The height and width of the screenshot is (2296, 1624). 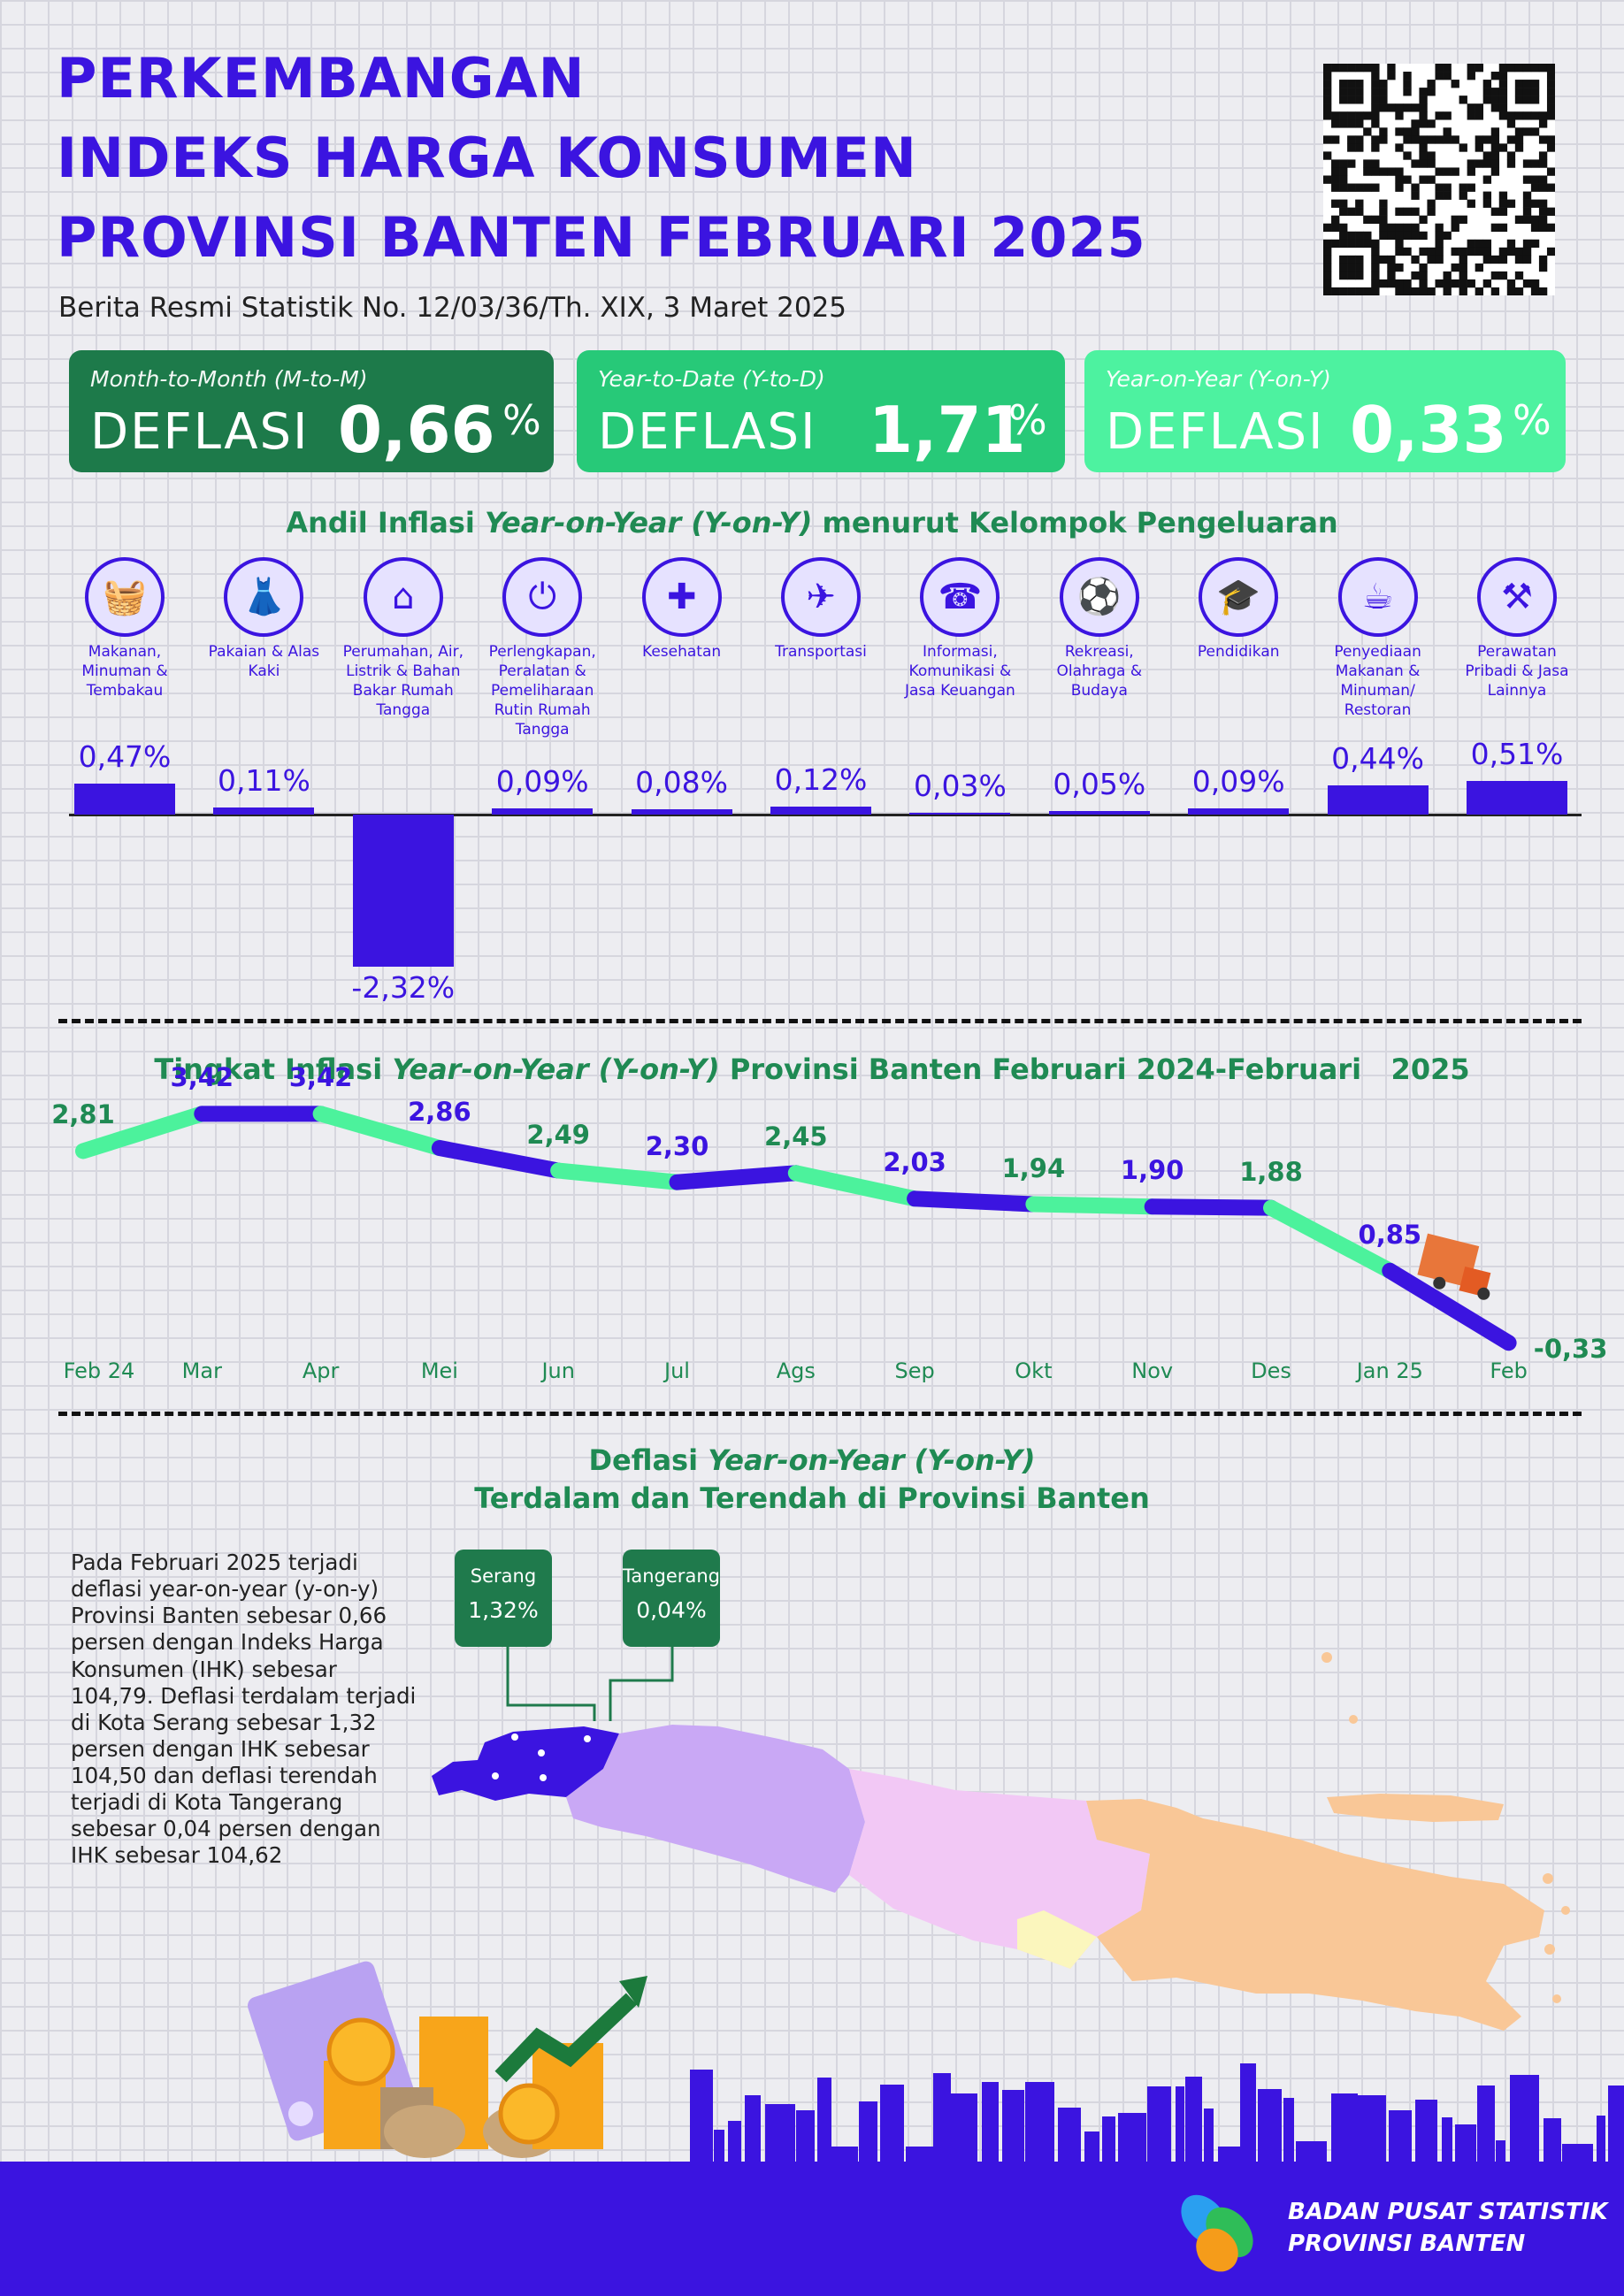 What do you see at coordinates (872, 1460) in the screenshot?
I see `map-title-em: Year-on-Year (Y-on-Y)` at bounding box center [872, 1460].